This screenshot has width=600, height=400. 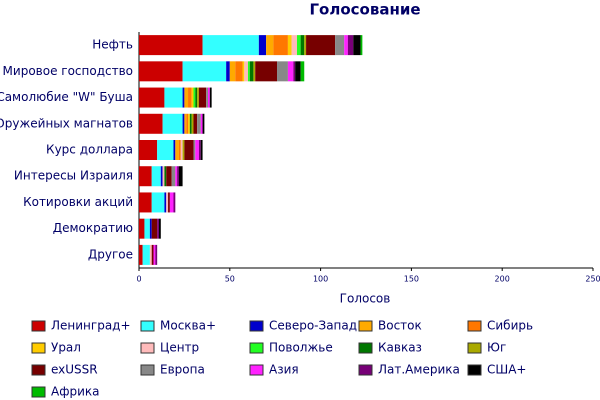 I want to click on y-tick-label: Интересы Израиля, so click(x=73, y=176).